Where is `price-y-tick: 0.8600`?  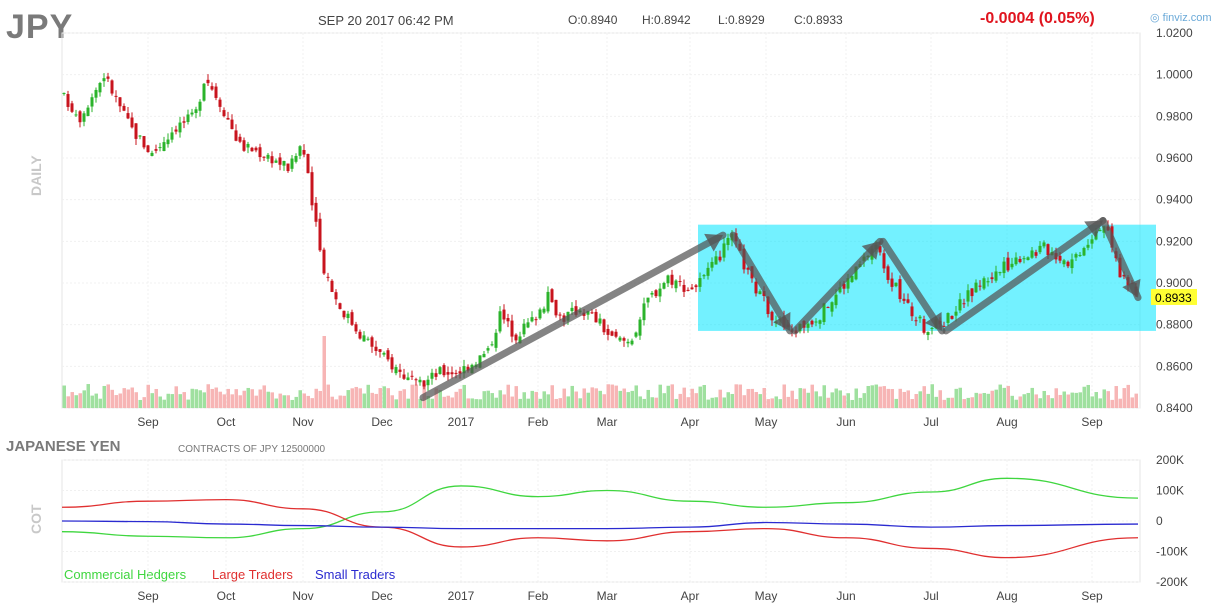
price-y-tick: 0.8600 is located at coordinates (1174, 366).